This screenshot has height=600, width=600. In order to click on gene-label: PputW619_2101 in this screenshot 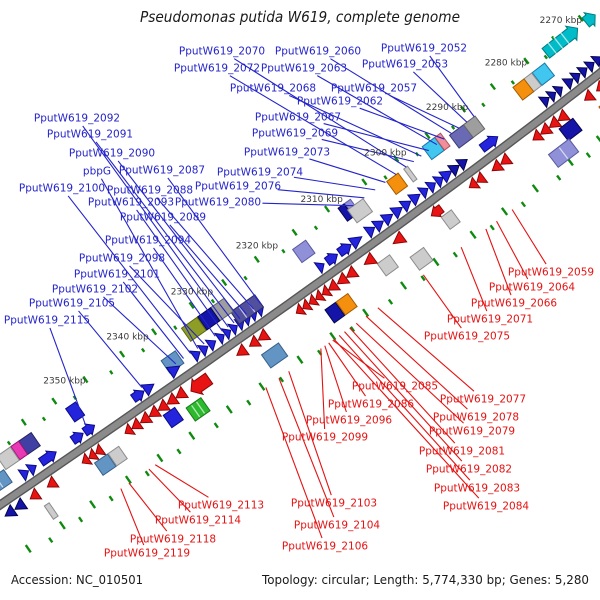, I will do `click(117, 275)`.